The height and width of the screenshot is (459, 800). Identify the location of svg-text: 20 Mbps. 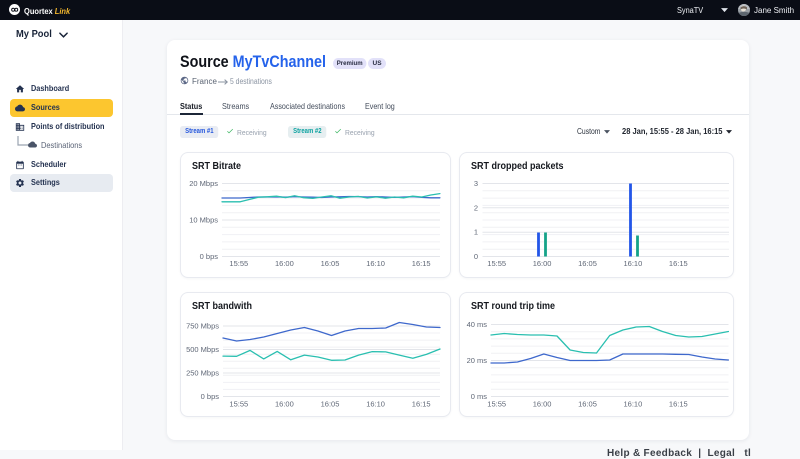
(203, 183).